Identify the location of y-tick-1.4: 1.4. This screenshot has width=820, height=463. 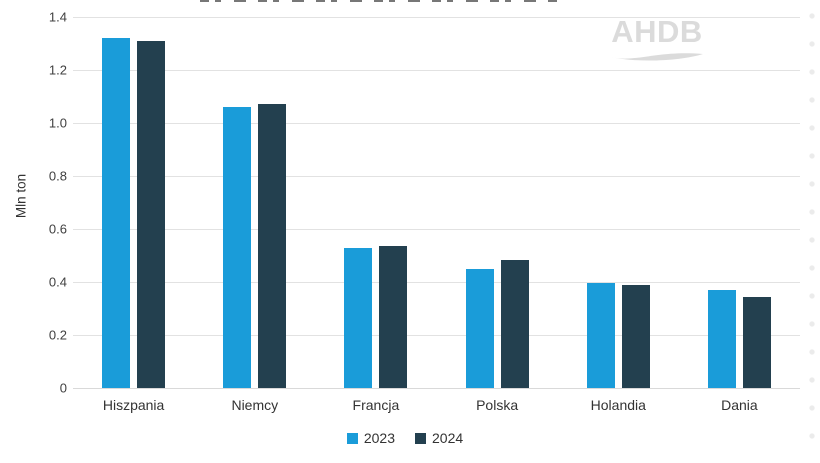
(57, 17).